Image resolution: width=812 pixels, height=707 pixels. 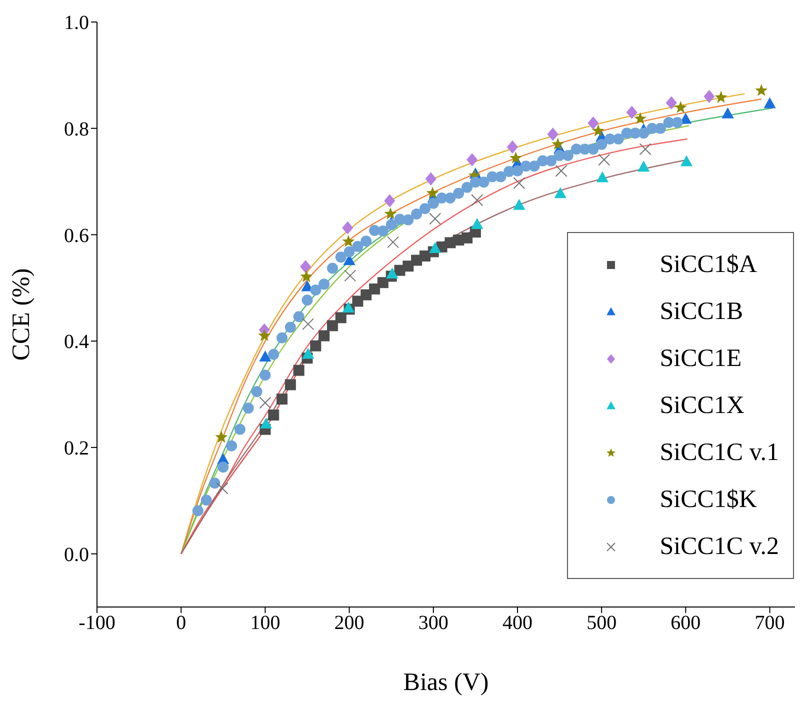 I want to click on y-tick-label: 0.2, so click(x=76, y=449).